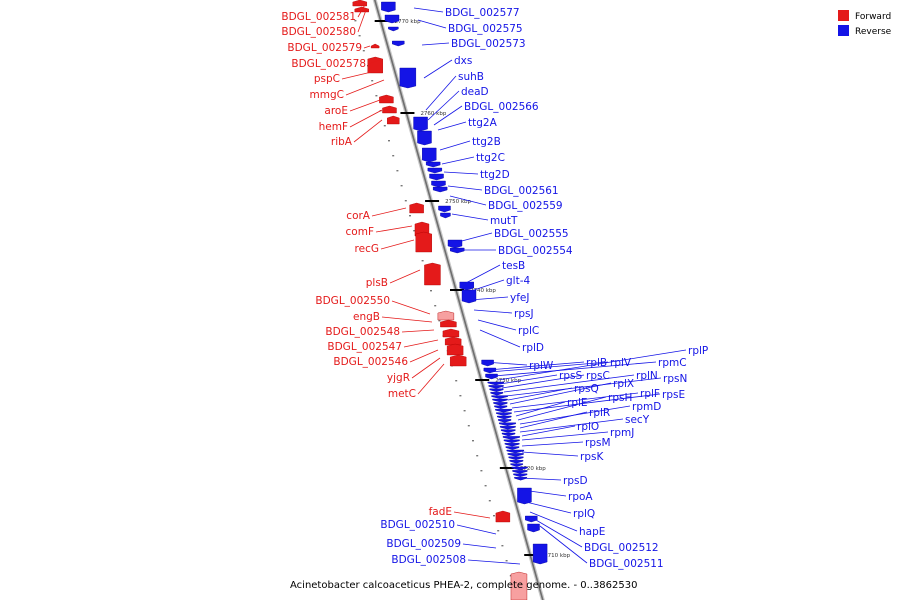 Image resolution: width=900 pixels, height=600 pixels. Describe the element at coordinates (482, 13) in the screenshot. I see `reverse-gene-label: BDGL_002577` at that location.